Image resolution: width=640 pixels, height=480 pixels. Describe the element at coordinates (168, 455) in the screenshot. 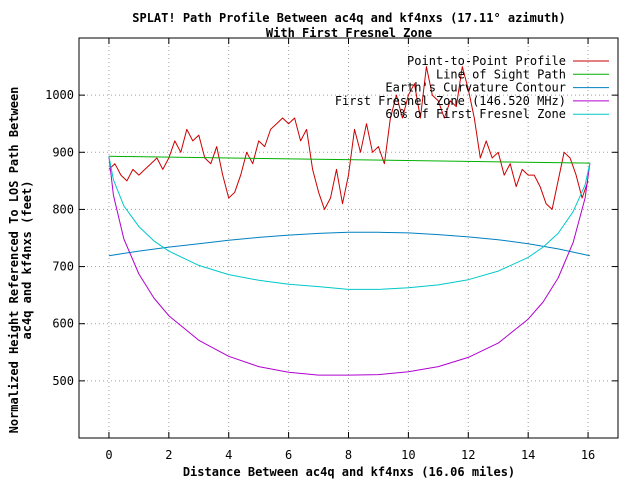

I see `x-tick-label: 2` at that location.